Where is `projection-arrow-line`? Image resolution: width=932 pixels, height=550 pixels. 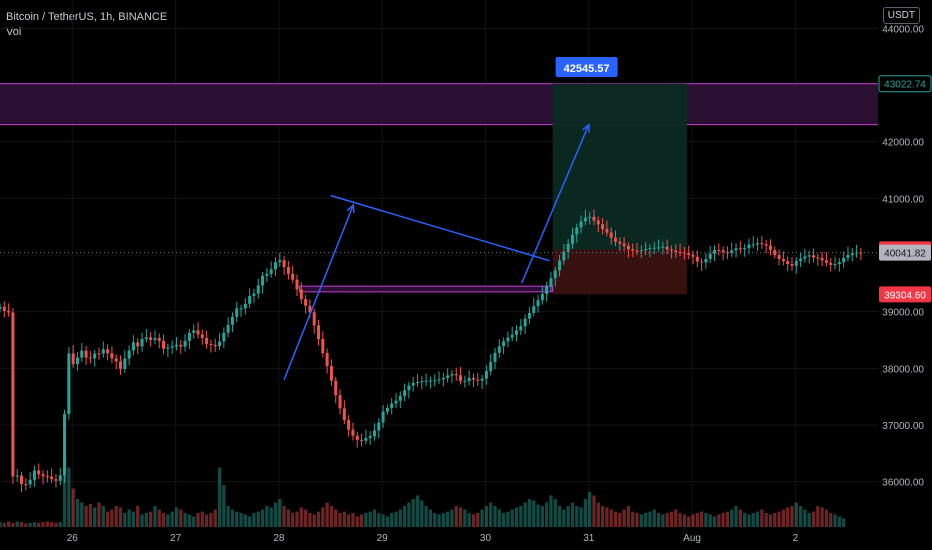 projection-arrow-line is located at coordinates (555, 204).